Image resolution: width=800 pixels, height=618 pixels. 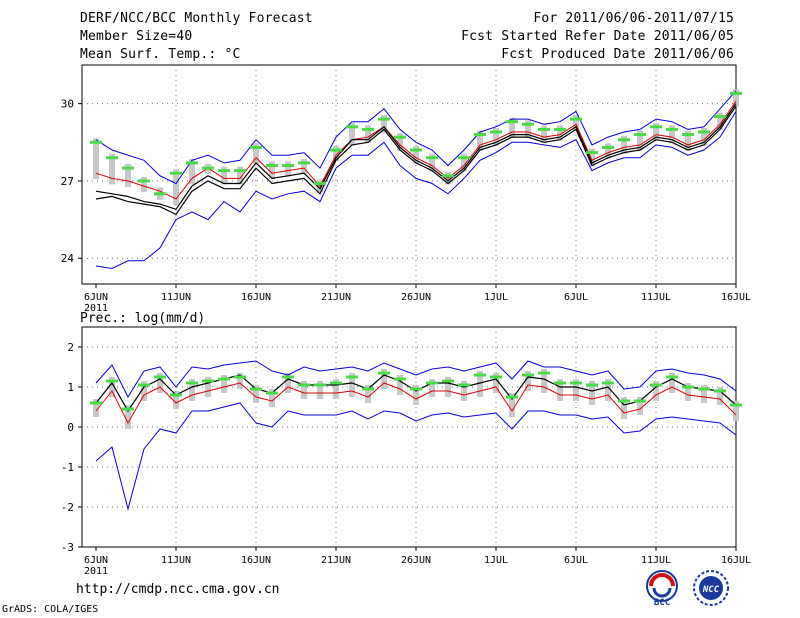 What do you see at coordinates (96, 560) in the screenshot?
I see `prec-x-tick-label: 6JUN` at bounding box center [96, 560].